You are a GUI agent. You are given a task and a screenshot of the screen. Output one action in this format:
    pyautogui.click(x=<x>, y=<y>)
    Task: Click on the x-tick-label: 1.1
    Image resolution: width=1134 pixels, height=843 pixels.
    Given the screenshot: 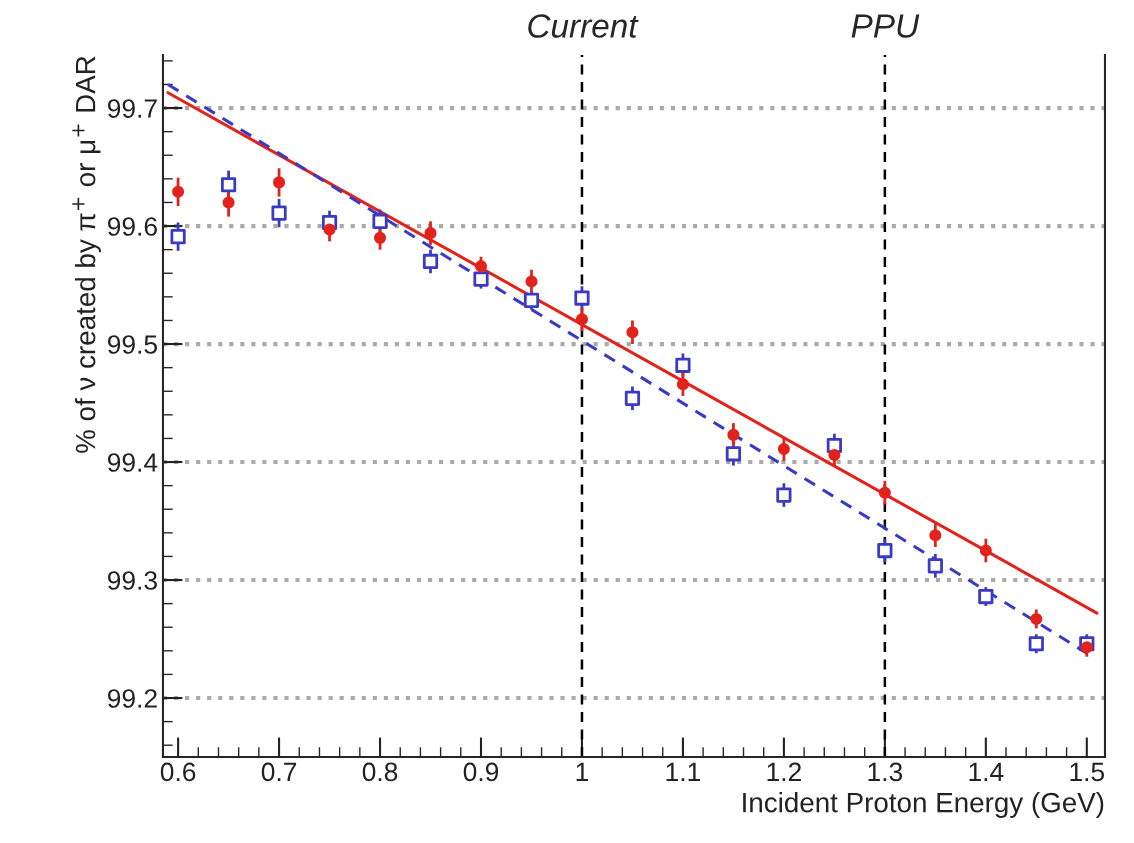 What is the action you would take?
    pyautogui.click(x=683, y=771)
    